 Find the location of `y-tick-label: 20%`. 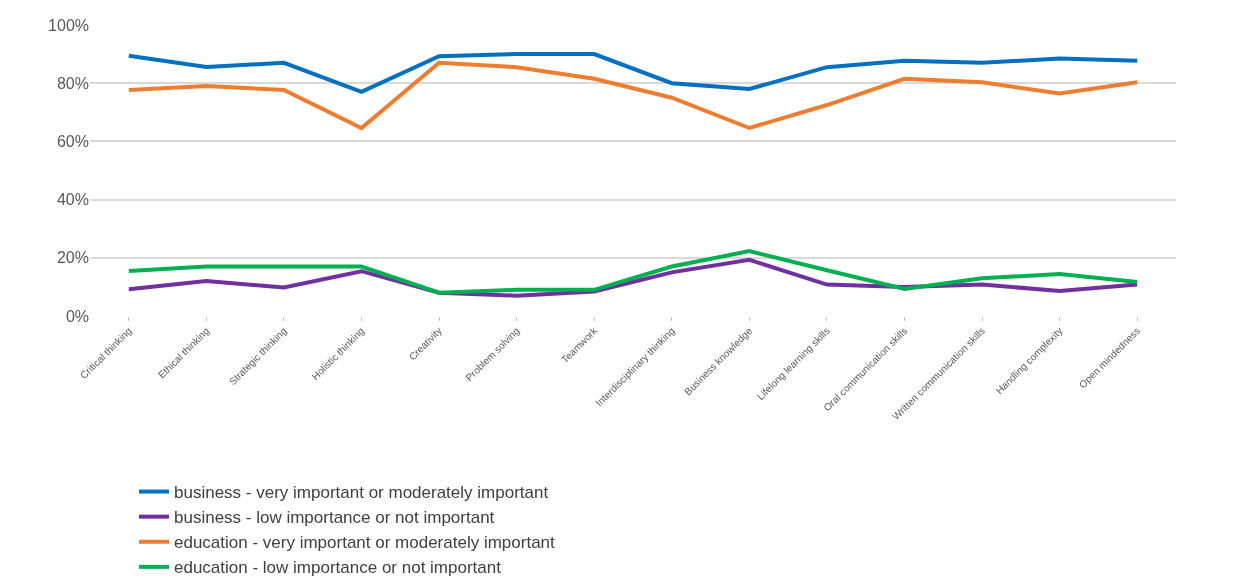

y-tick-label: 20% is located at coordinates (72, 258).